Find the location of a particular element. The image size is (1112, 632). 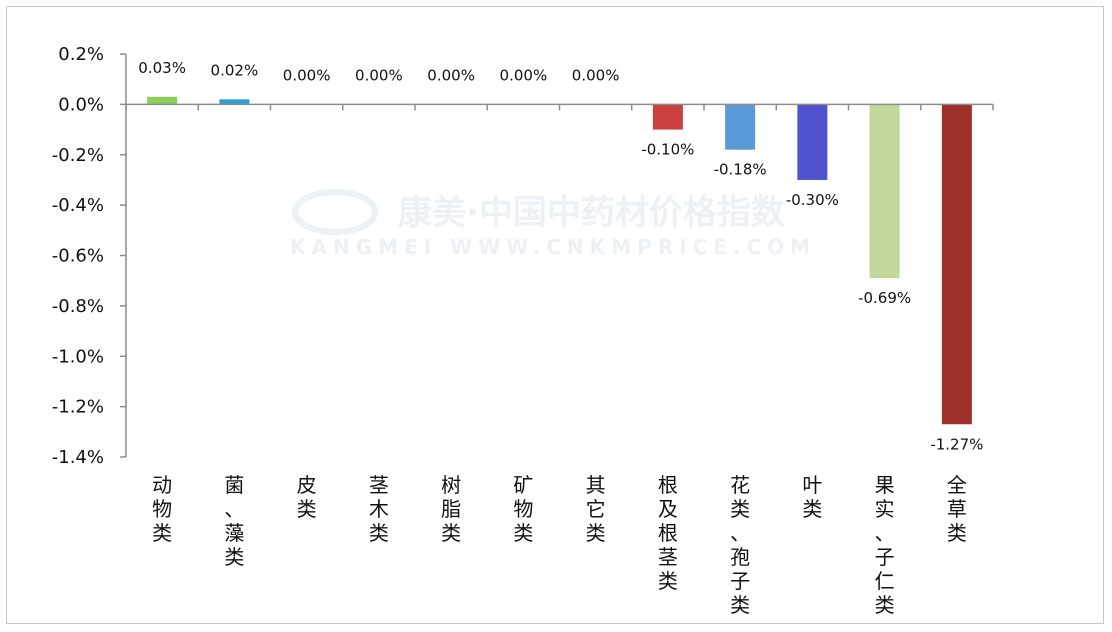

category-label: 树脂类 is located at coordinates (451, 509).